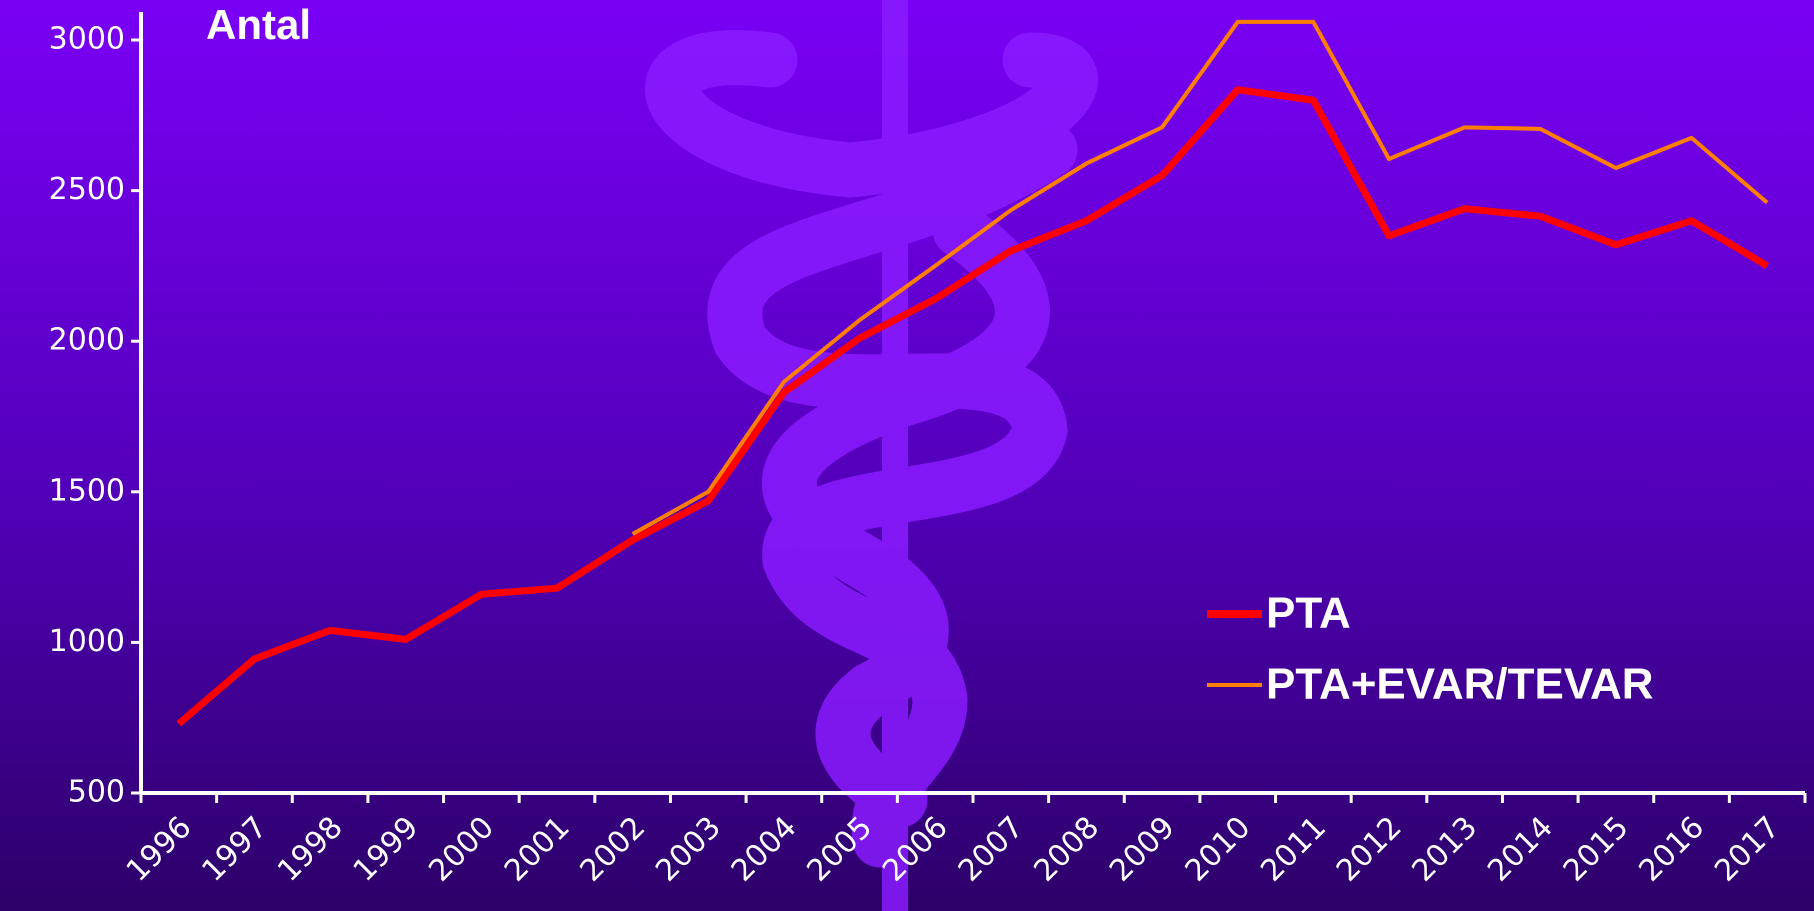 Image resolution: width=1814 pixels, height=911 pixels. What do you see at coordinates (258, 24) in the screenshot?
I see `y-axis-label: Antal` at bounding box center [258, 24].